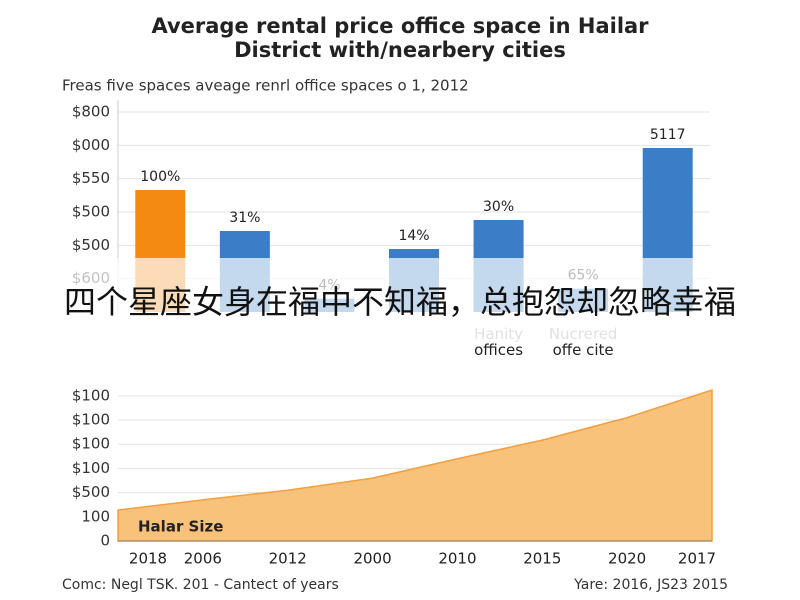 The image size is (800, 600). What do you see at coordinates (542, 559) in the screenshot?
I see `x-tick-label: 2015` at bounding box center [542, 559].